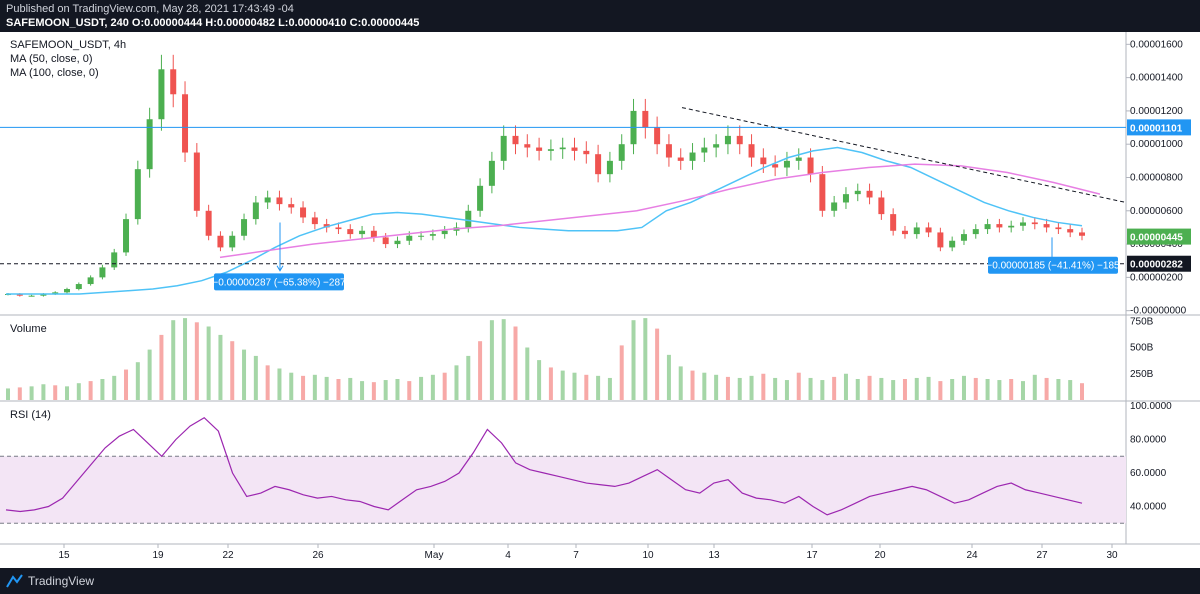  I want to click on ma100-line, so click(660, 211).